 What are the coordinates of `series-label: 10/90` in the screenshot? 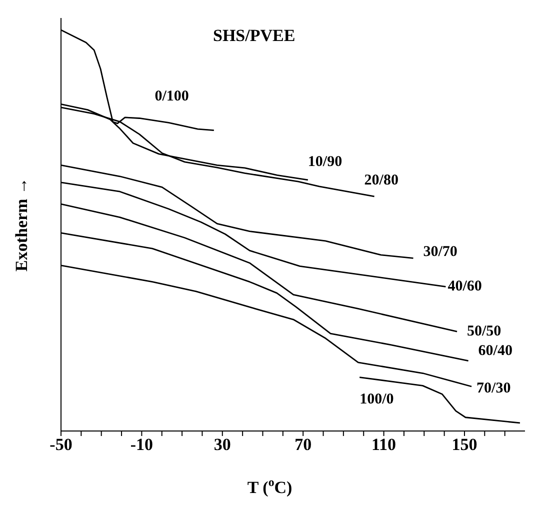 It's located at (325, 162).